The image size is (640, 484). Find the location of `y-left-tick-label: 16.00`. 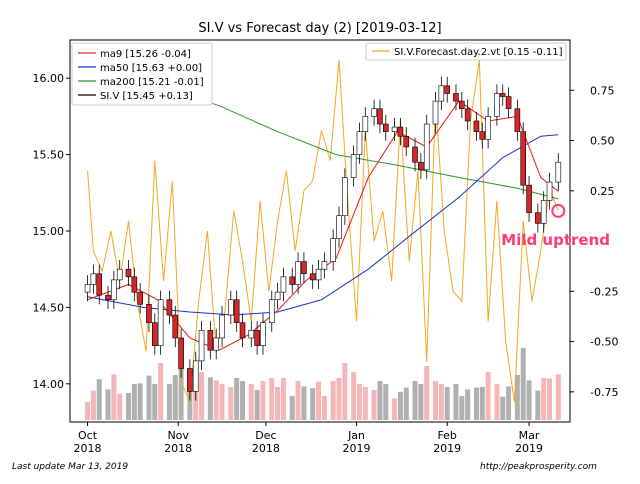

y-left-tick-label: 16.00 is located at coordinates (49, 78).